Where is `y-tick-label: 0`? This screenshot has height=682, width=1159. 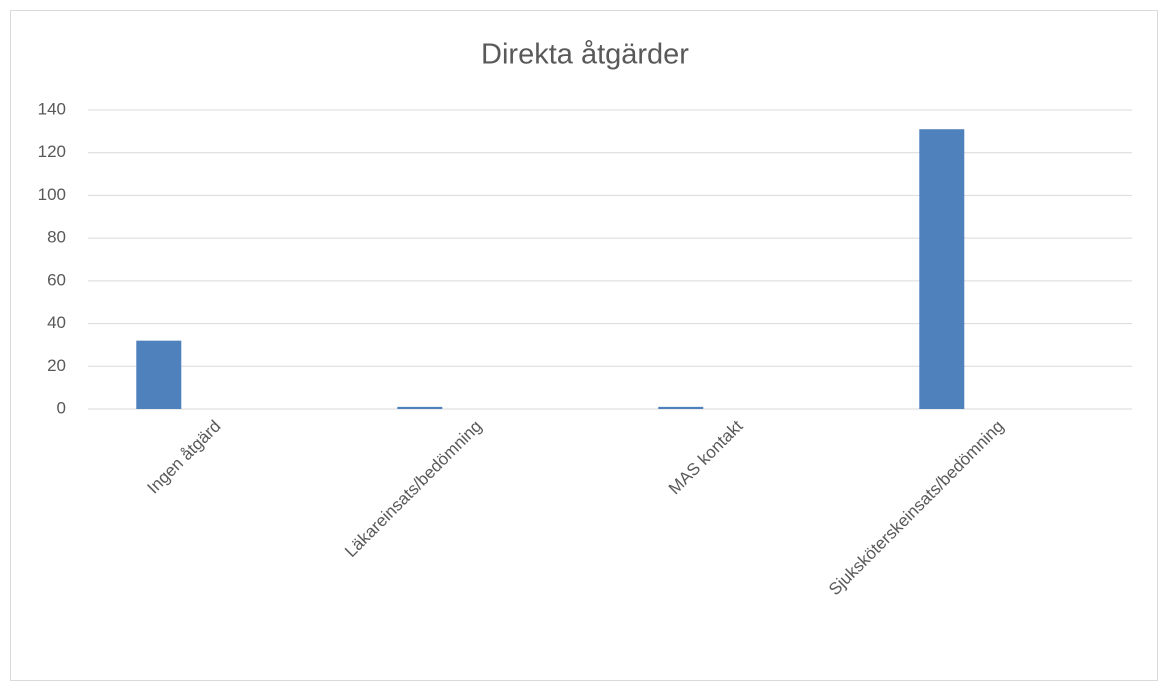 y-tick-label: 0 is located at coordinates (61, 407).